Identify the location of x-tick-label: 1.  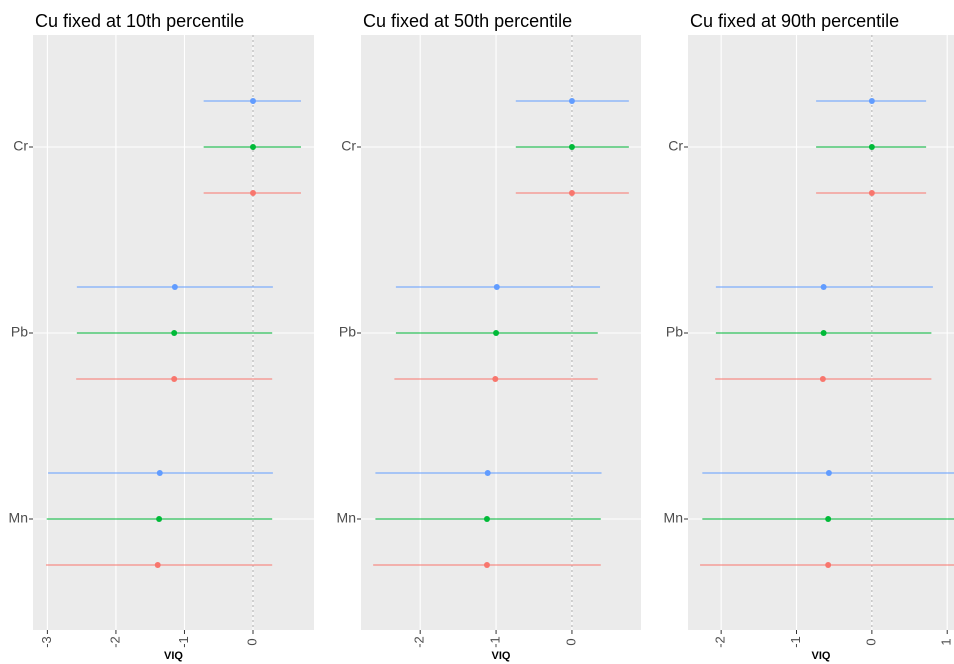
(946, 641).